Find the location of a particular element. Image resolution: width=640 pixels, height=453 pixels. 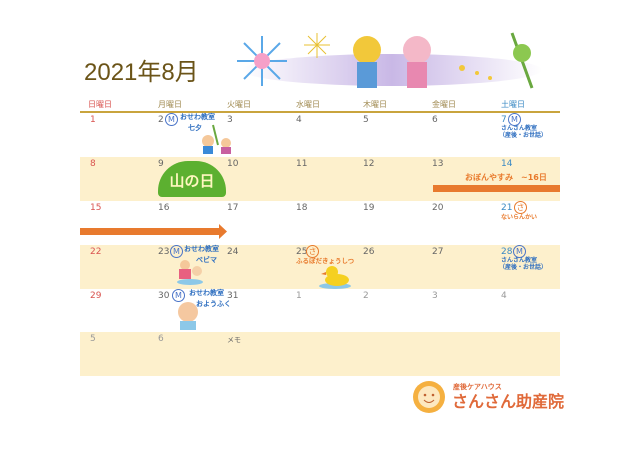

weekday-sat: 土曜日 is located at coordinates (513, 104).